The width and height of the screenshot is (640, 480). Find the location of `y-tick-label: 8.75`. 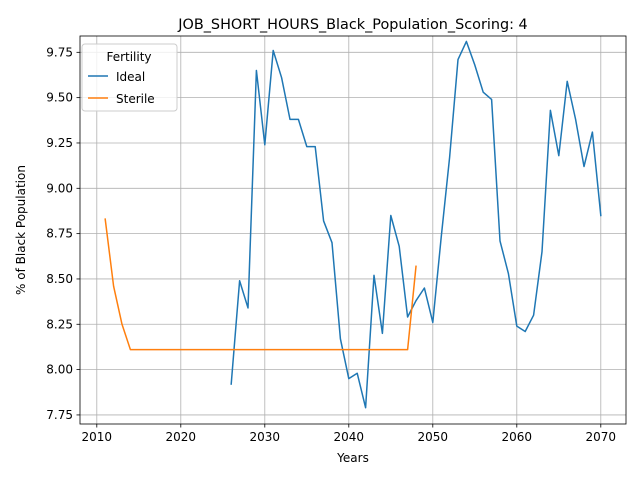

y-tick-label: 8.75 is located at coordinates (59, 234).